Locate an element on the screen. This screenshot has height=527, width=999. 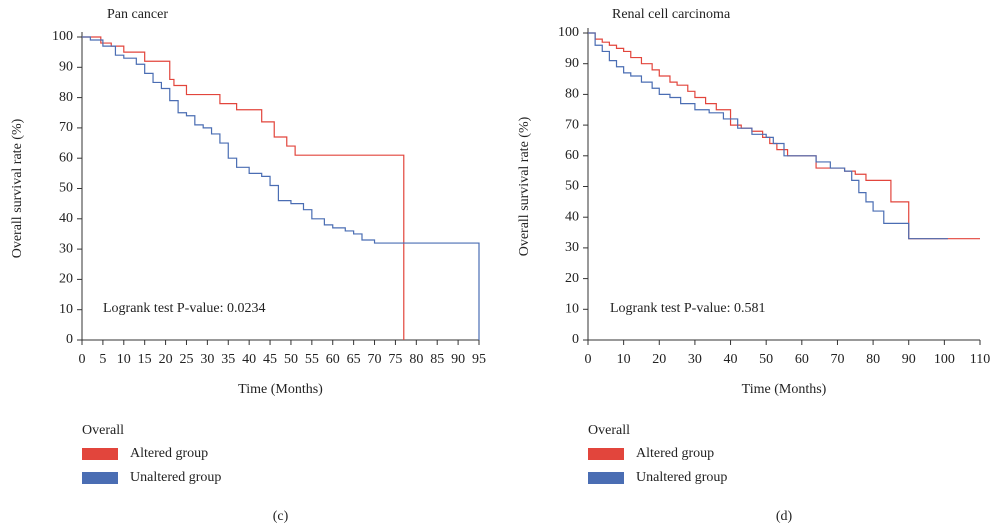
caption: (c) is located at coordinates (281, 516).